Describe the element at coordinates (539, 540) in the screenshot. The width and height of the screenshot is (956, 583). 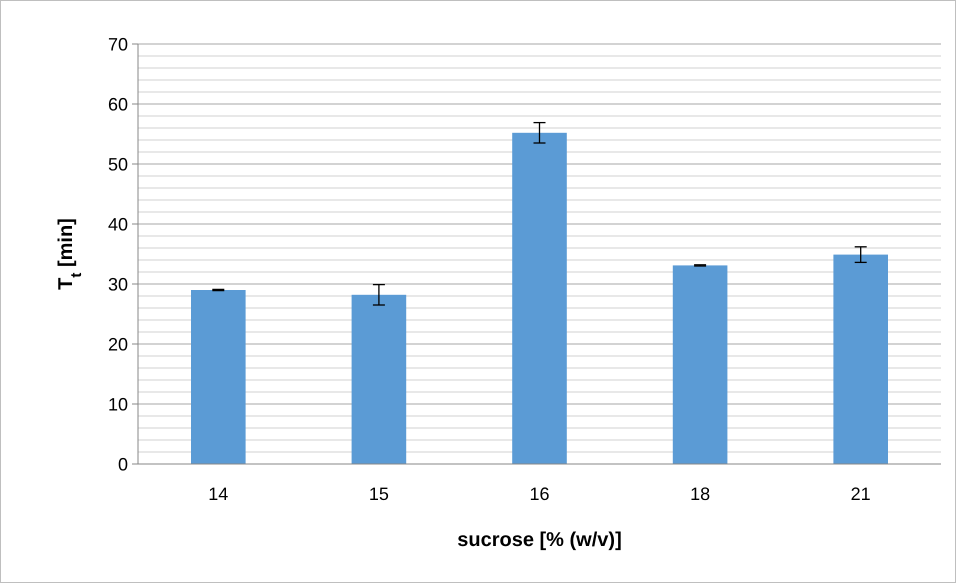
I see `x-axis-title: sucrose [% (w/v)]` at that location.